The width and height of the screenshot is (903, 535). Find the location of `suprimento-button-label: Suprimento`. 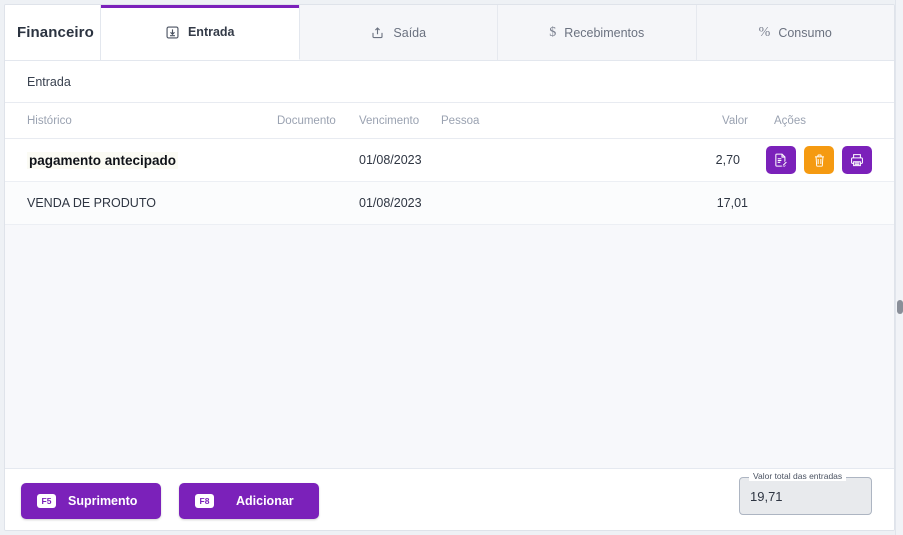

suprimento-button-label: Suprimento is located at coordinates (103, 501).